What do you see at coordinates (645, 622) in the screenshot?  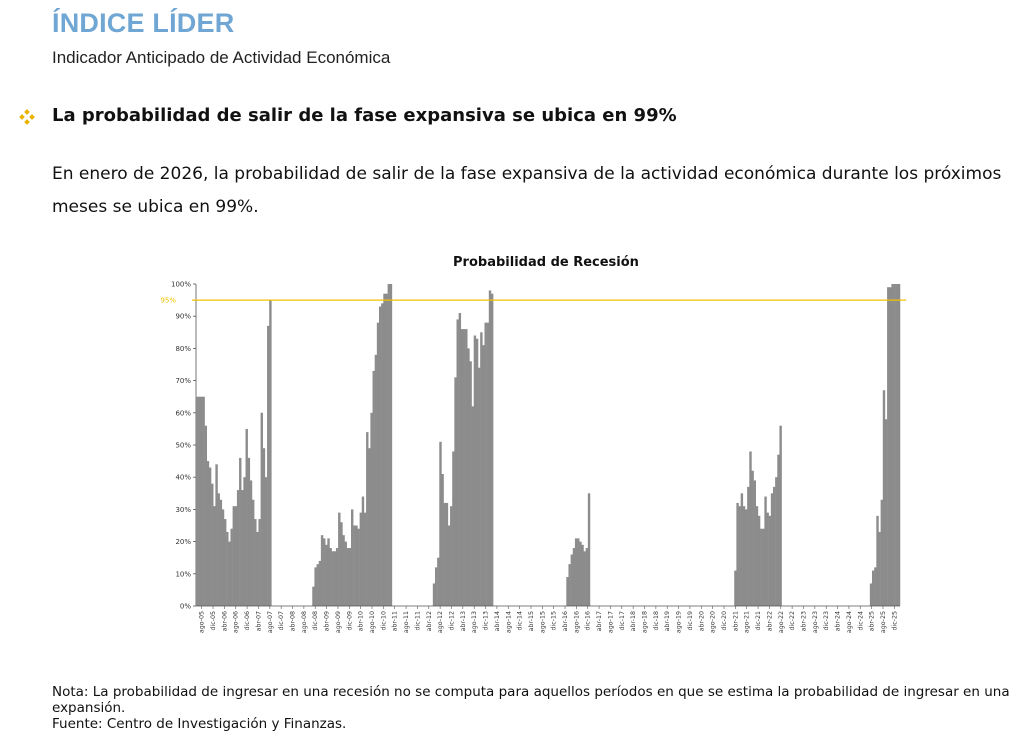 I see `x-tick-label: ago-18` at bounding box center [645, 622].